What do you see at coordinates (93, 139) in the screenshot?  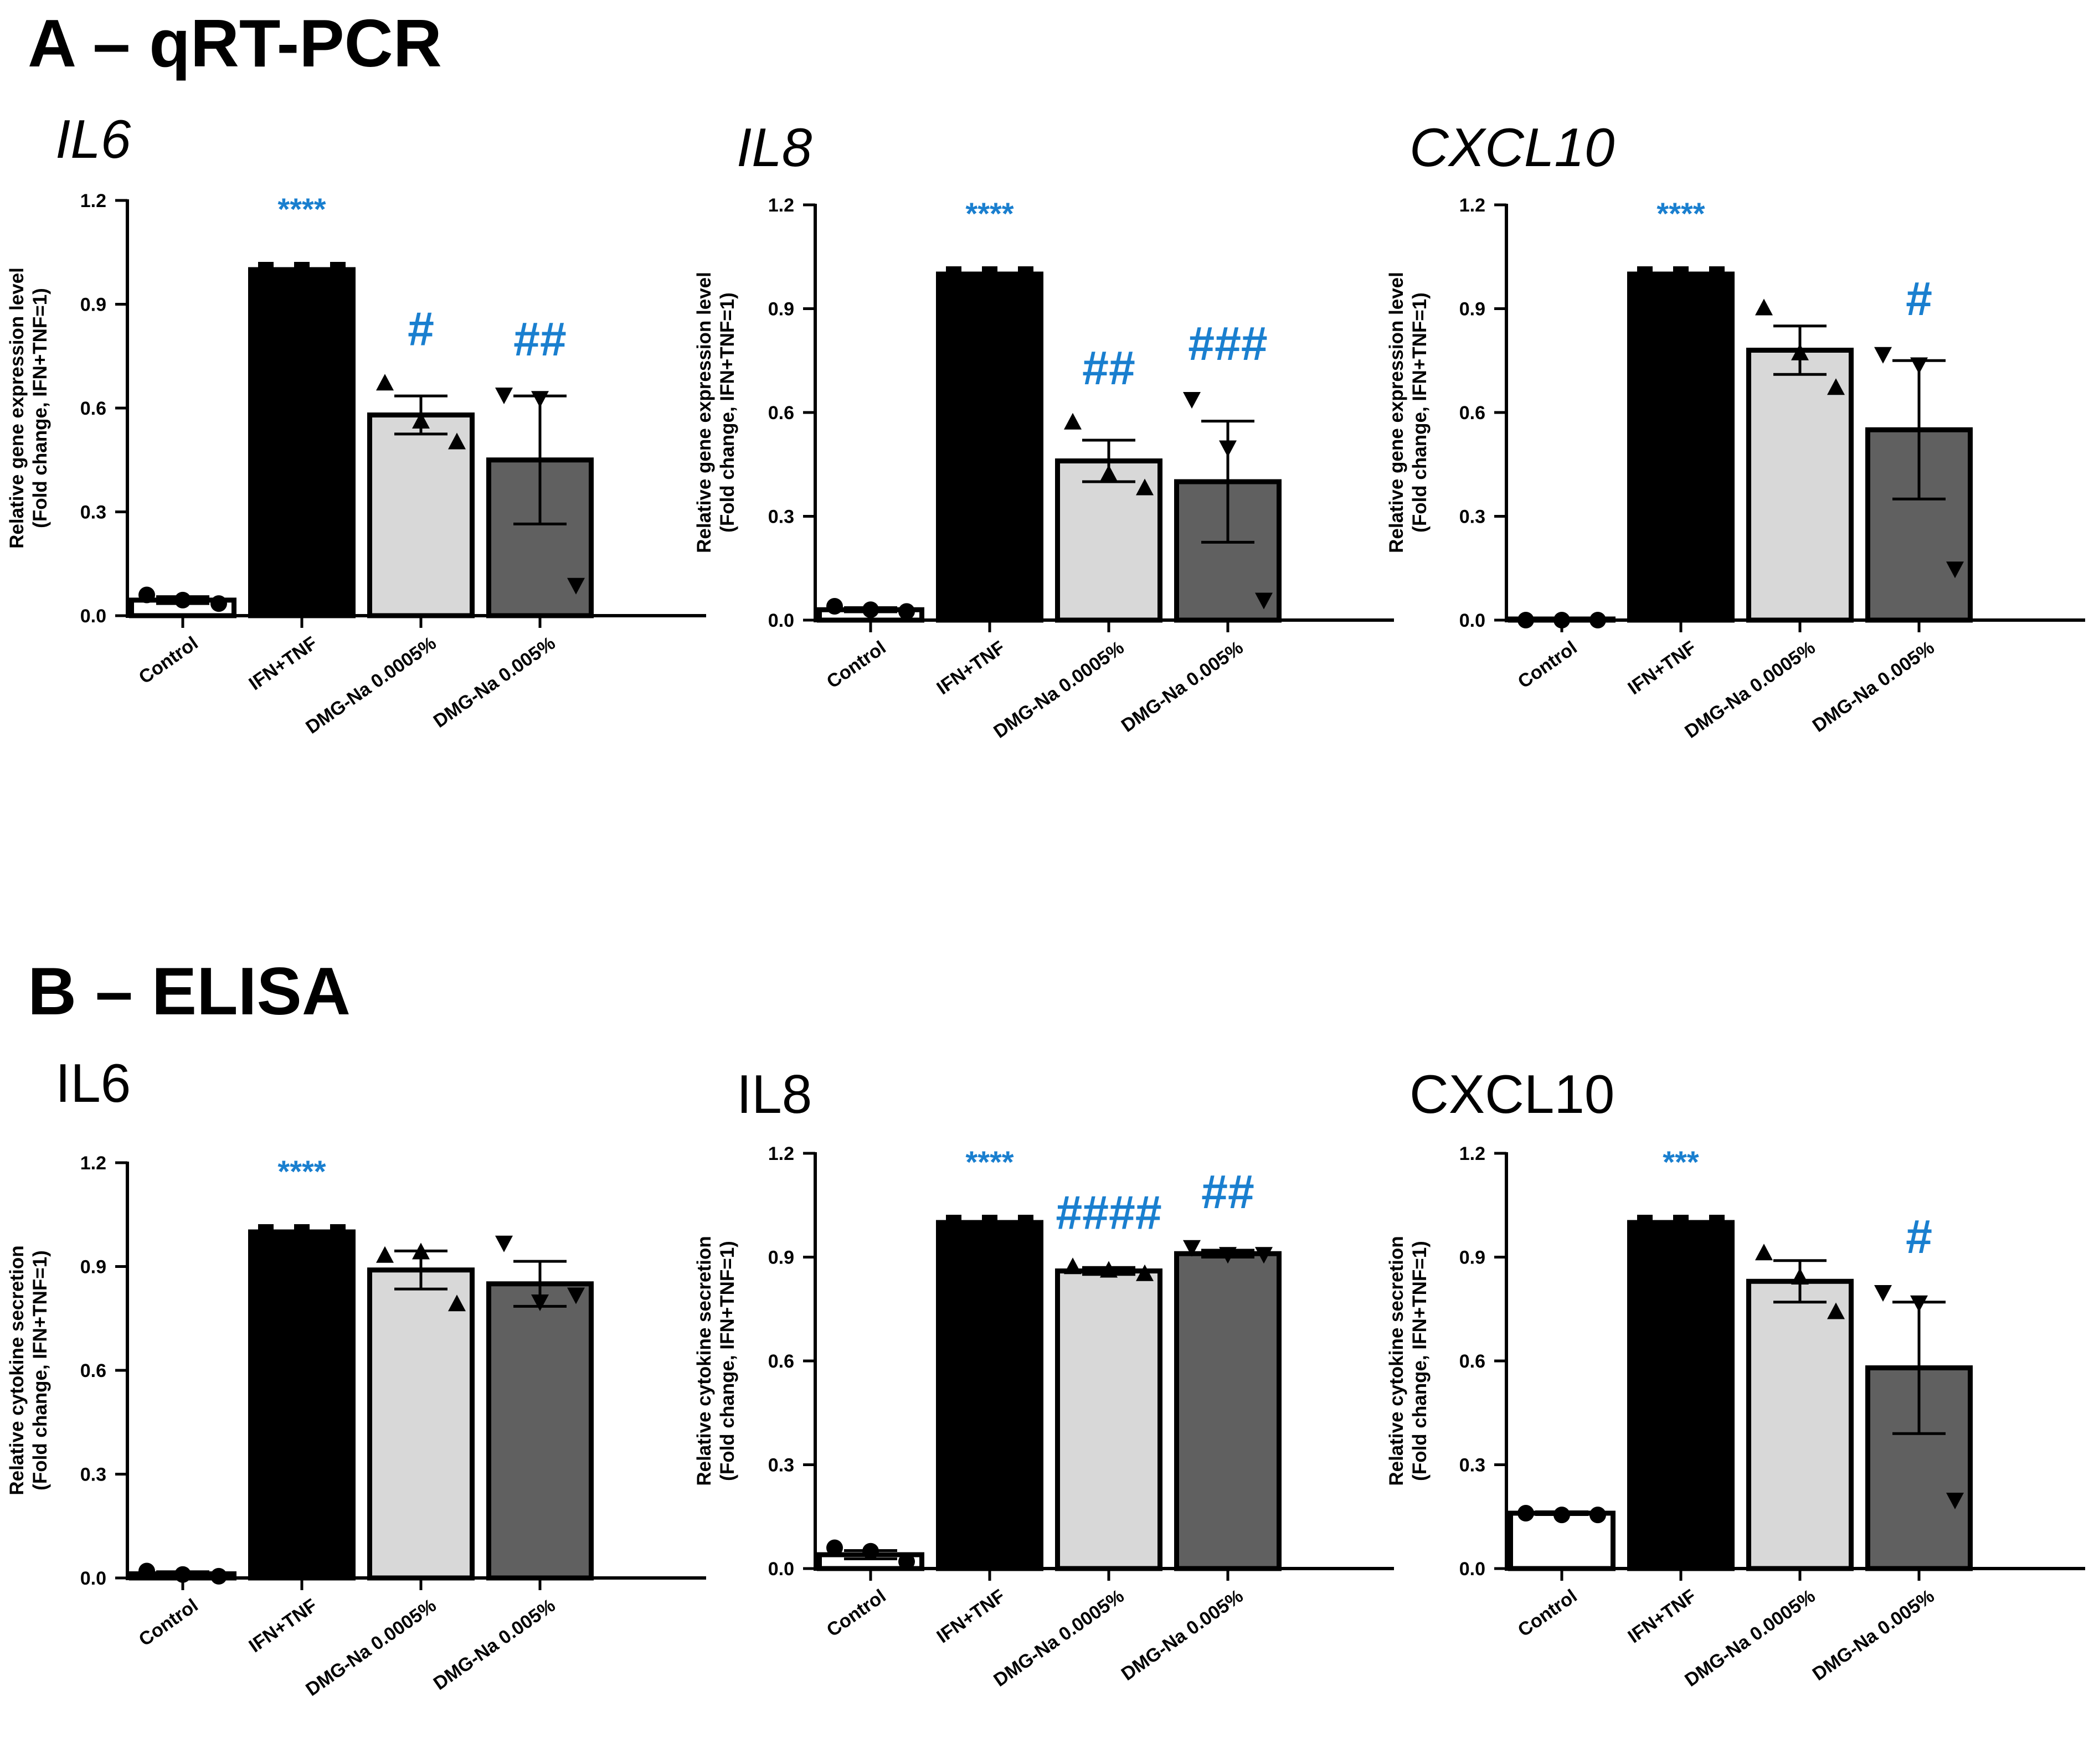 I see `panel-title: IL6` at bounding box center [93, 139].